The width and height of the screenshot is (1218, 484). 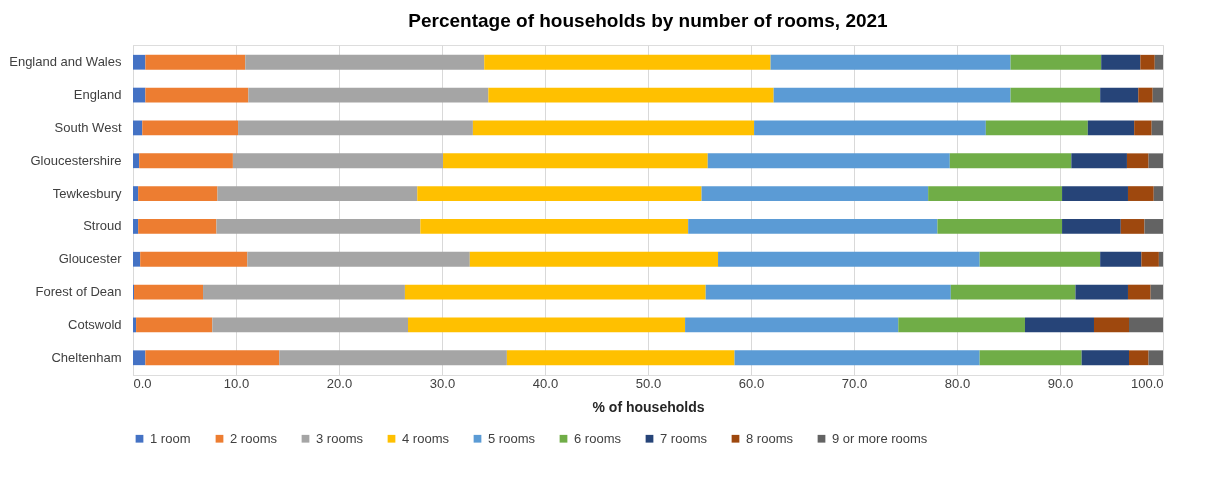 What do you see at coordinates (880, 438) in the screenshot?
I see `legend-label: 9 or more rooms` at bounding box center [880, 438].